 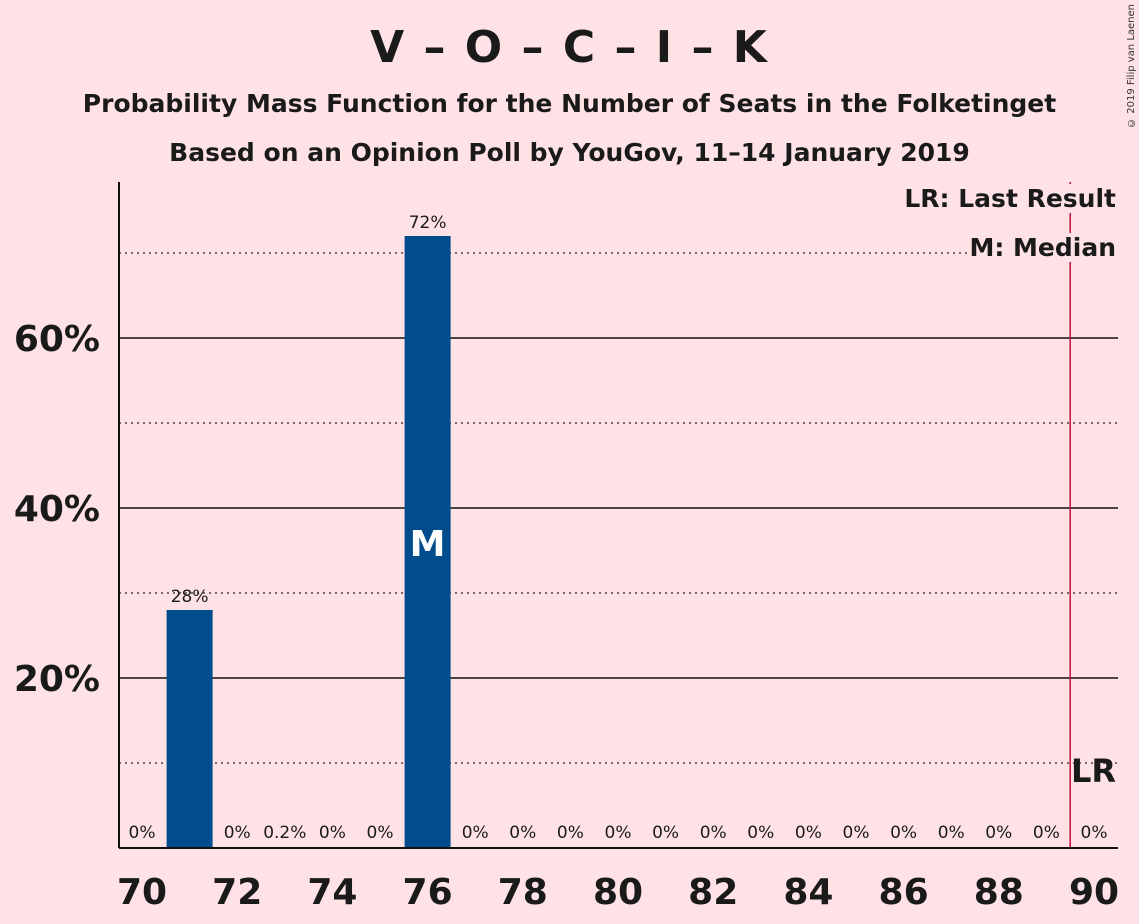 I want to click on x-tick-label: 86, so click(x=904, y=892).